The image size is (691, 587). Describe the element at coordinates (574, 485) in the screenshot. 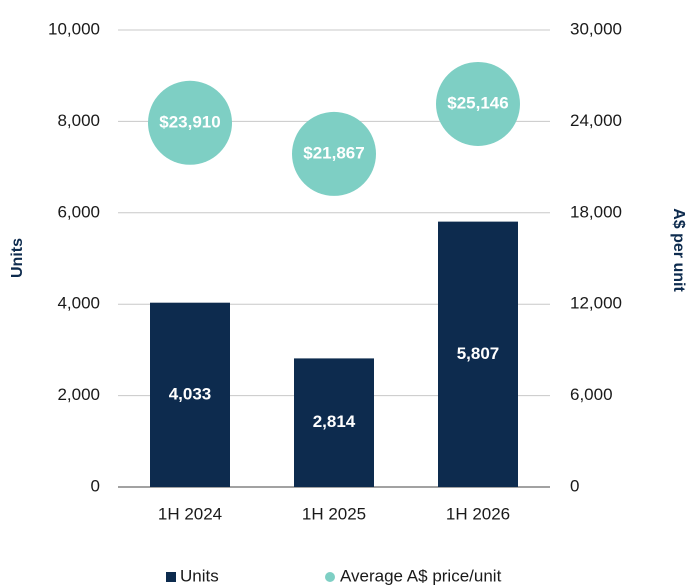

I see `y2-tick-label: 0` at that location.